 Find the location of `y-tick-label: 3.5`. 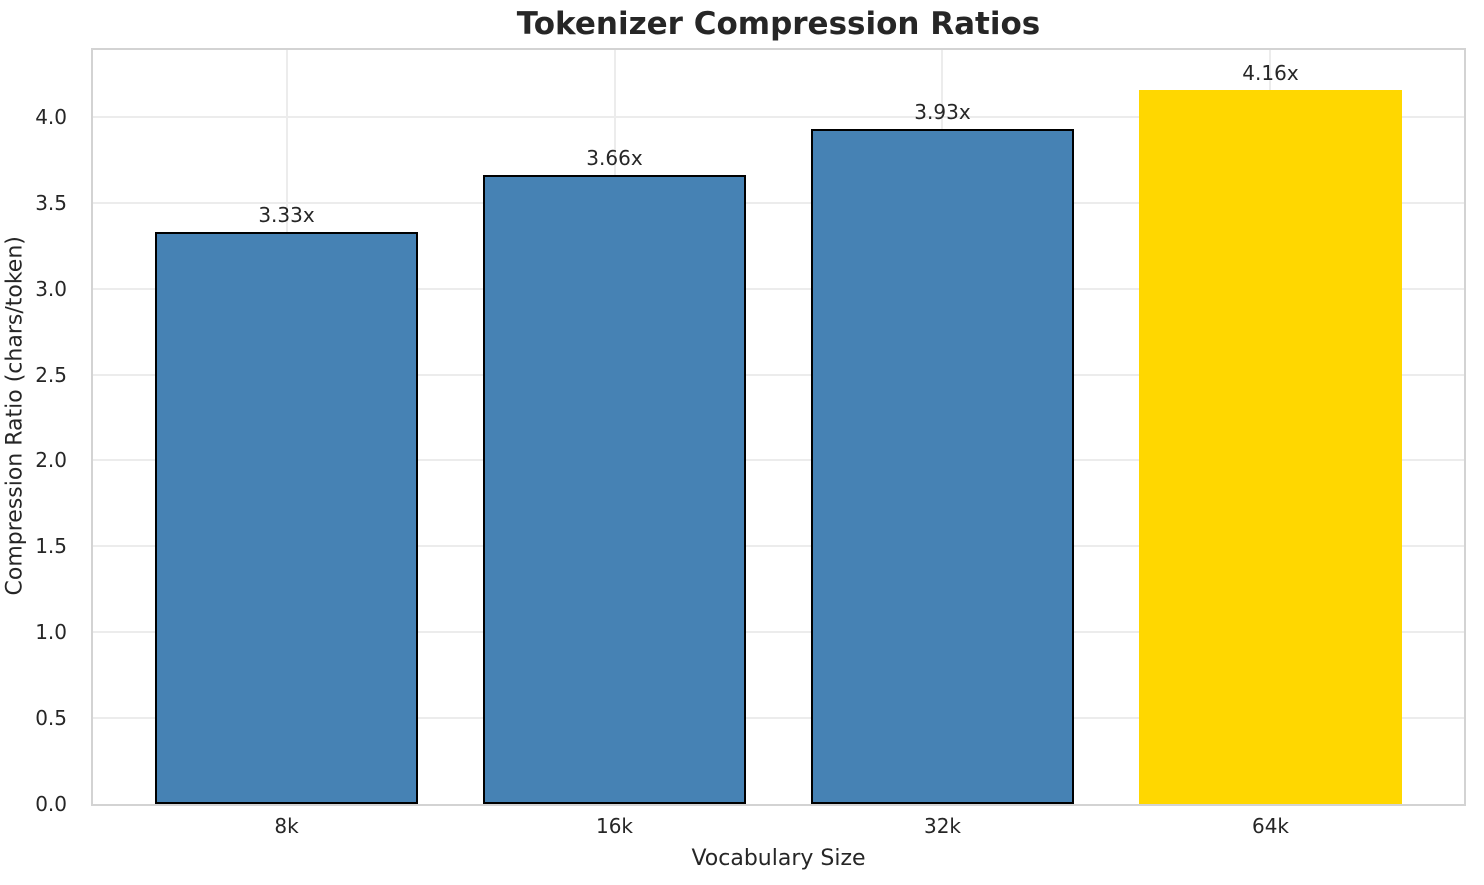

y-tick-label: 3.5 is located at coordinates (51, 202).